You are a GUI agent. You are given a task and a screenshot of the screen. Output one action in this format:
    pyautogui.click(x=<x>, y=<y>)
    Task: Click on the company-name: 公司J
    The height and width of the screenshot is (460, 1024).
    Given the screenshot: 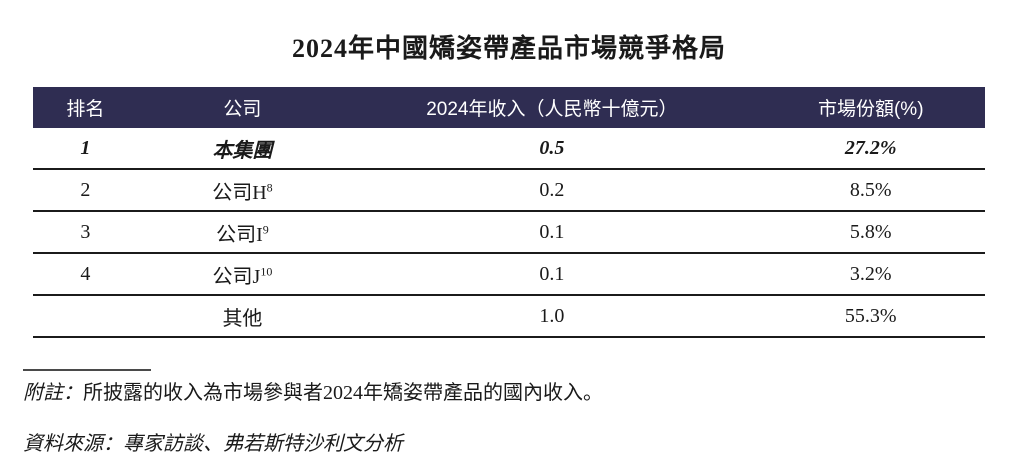 What is the action you would take?
    pyautogui.click(x=236, y=276)
    